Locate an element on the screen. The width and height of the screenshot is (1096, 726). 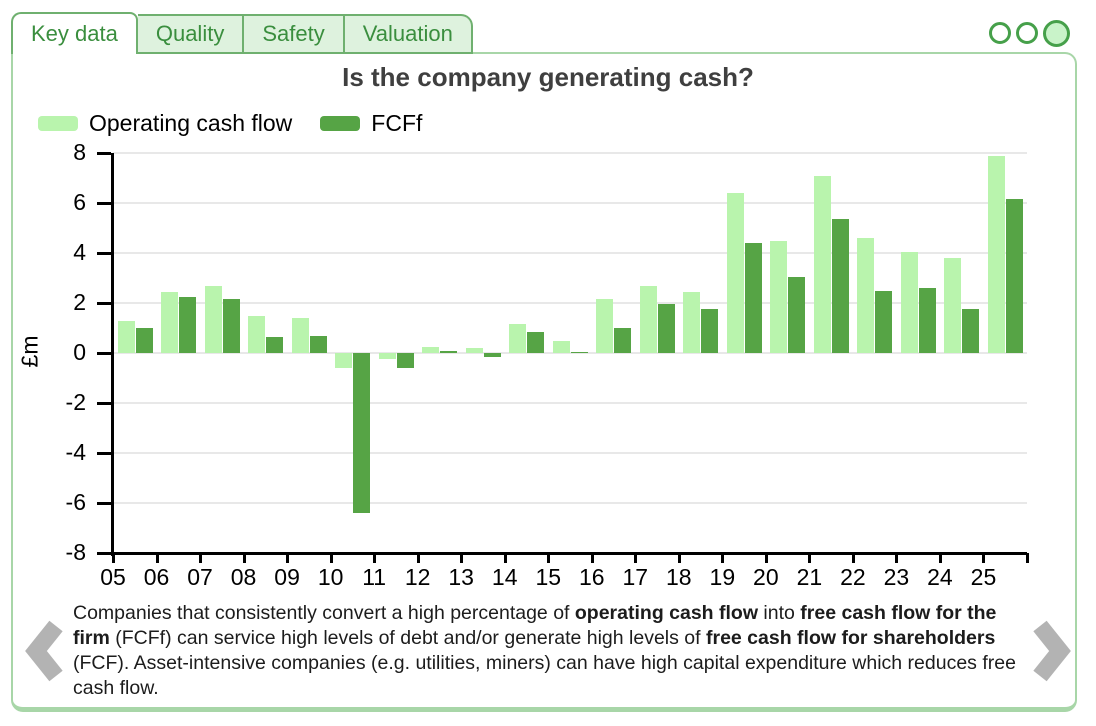
chevron-left-icon is located at coordinates (44, 651).